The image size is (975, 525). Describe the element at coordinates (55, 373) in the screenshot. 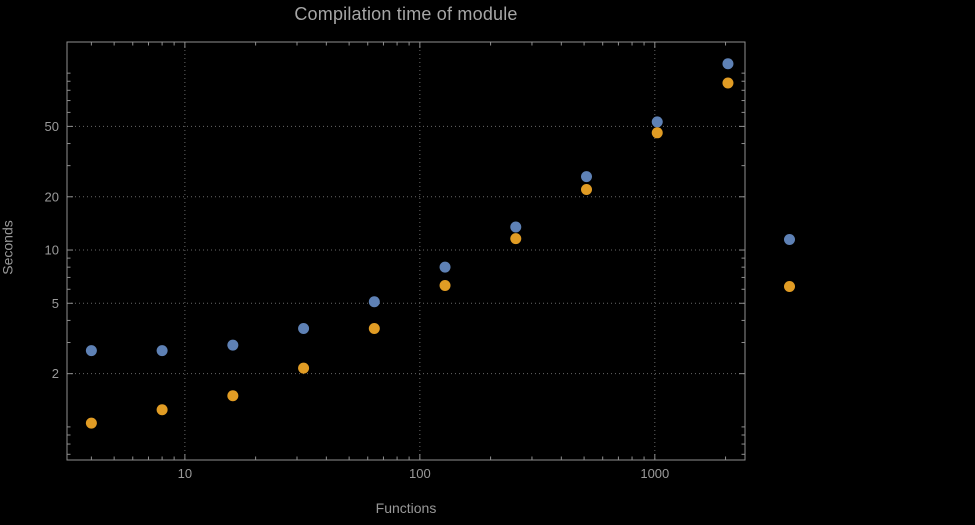

I see `y-tick-label: 2` at that location.